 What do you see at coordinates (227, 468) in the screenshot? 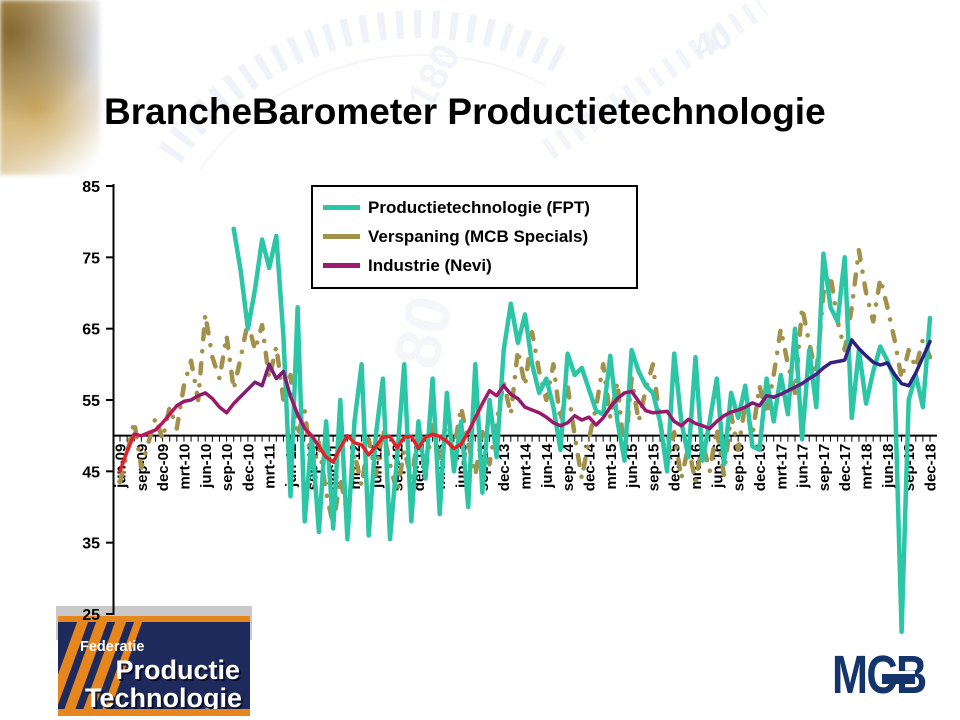
I see `x-tick-label: sep-10` at bounding box center [227, 468].